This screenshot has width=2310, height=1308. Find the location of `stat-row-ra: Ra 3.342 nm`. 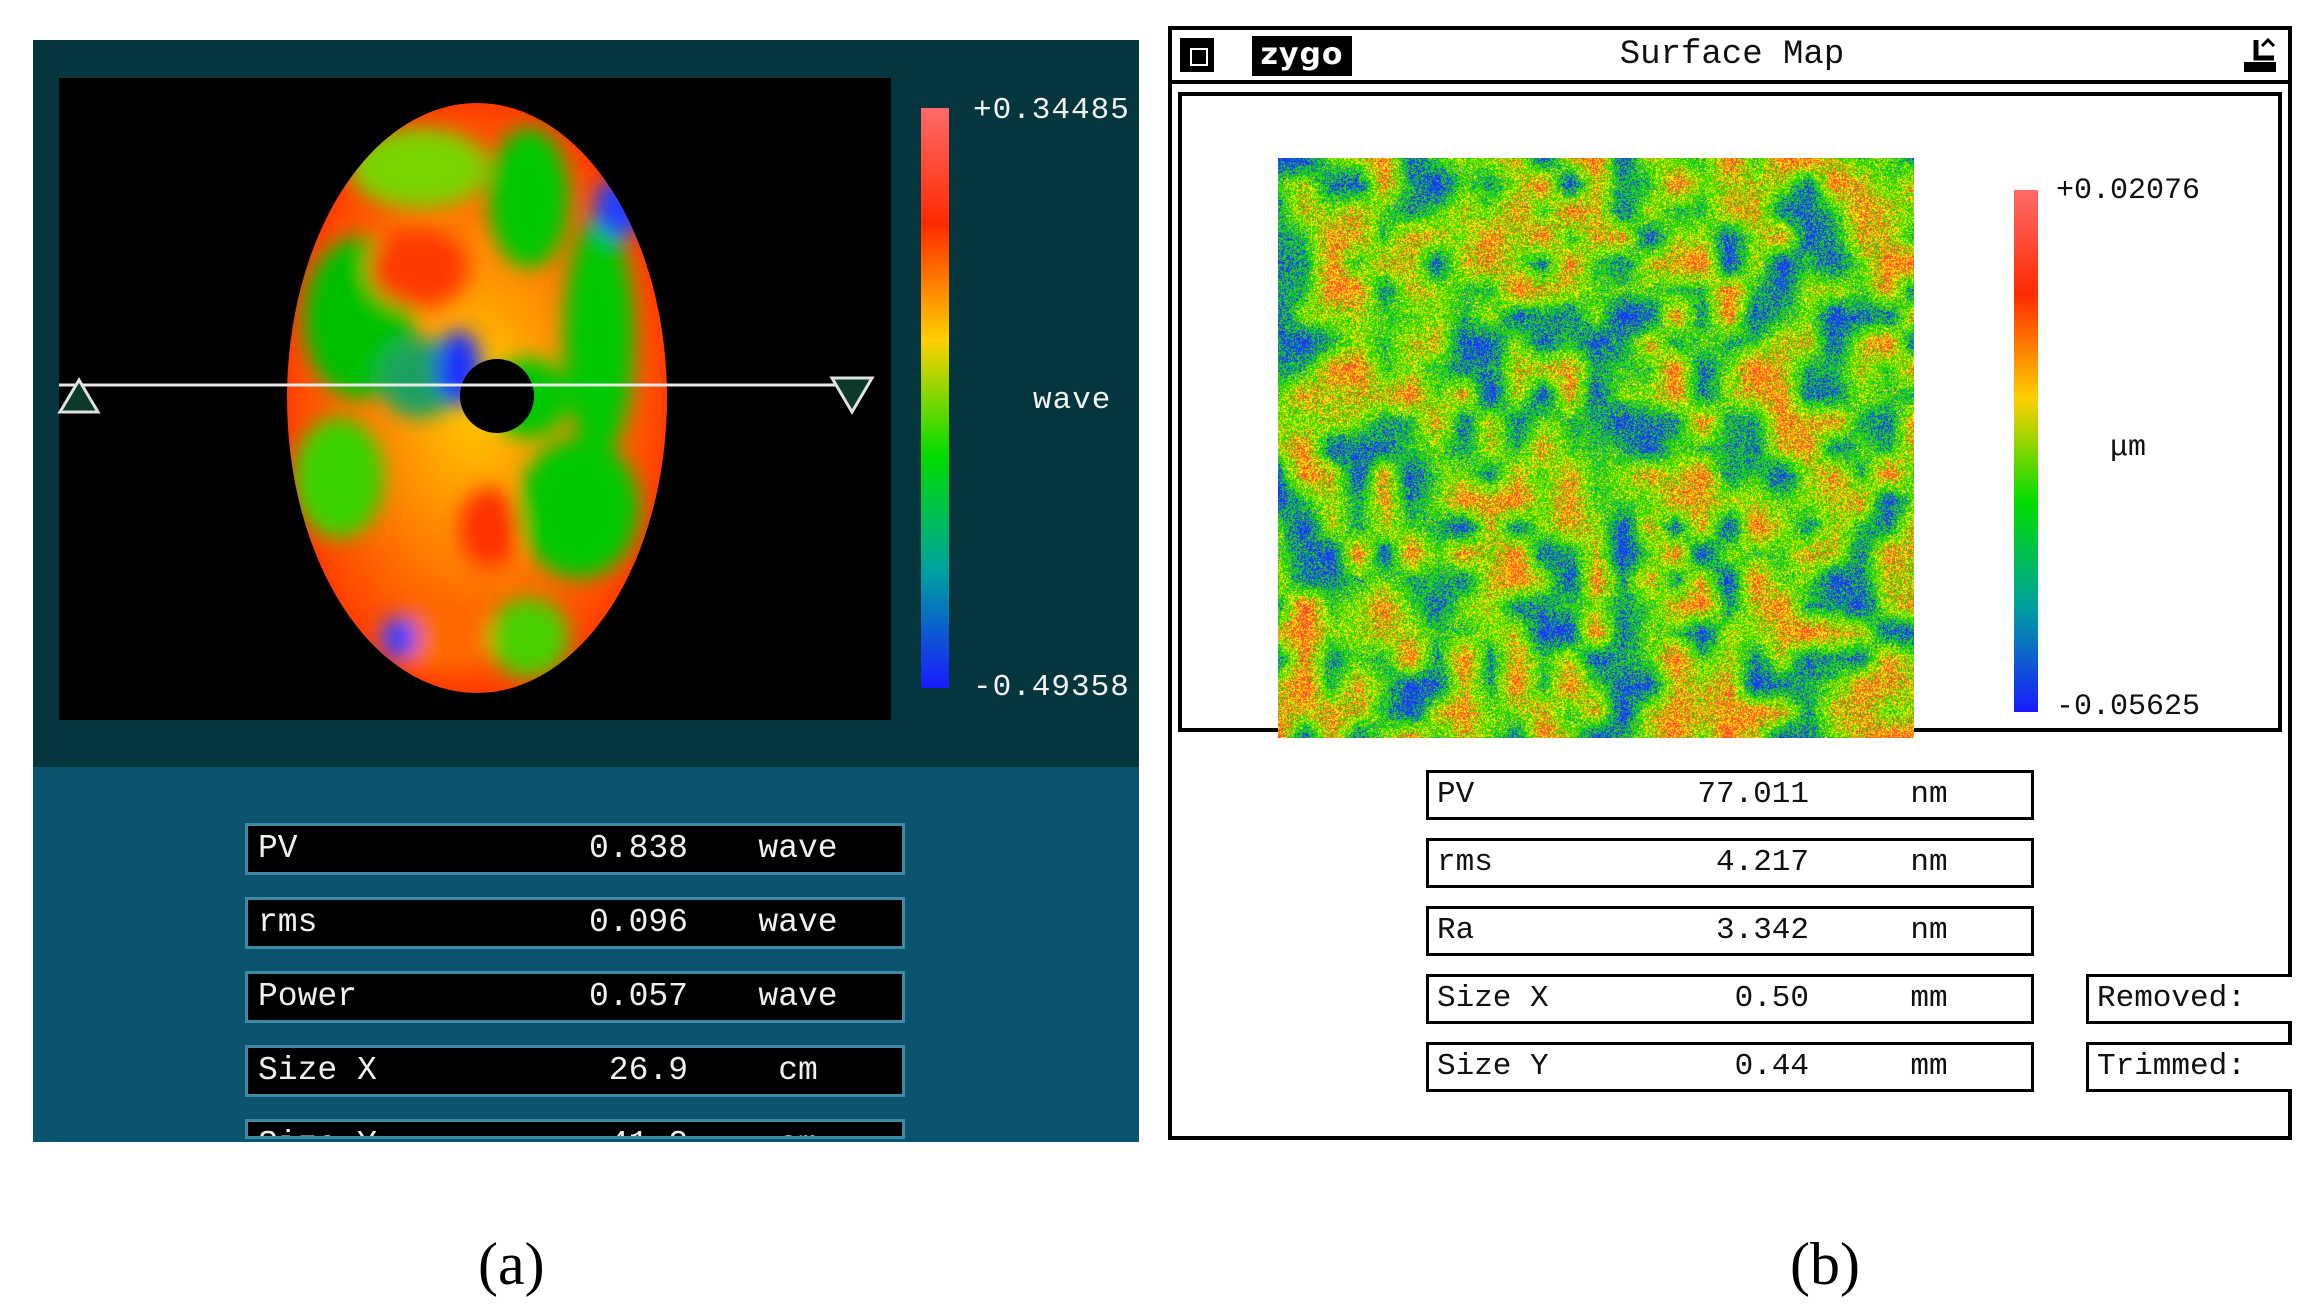

stat-row-ra: Ra 3.342 nm is located at coordinates (1730, 931).